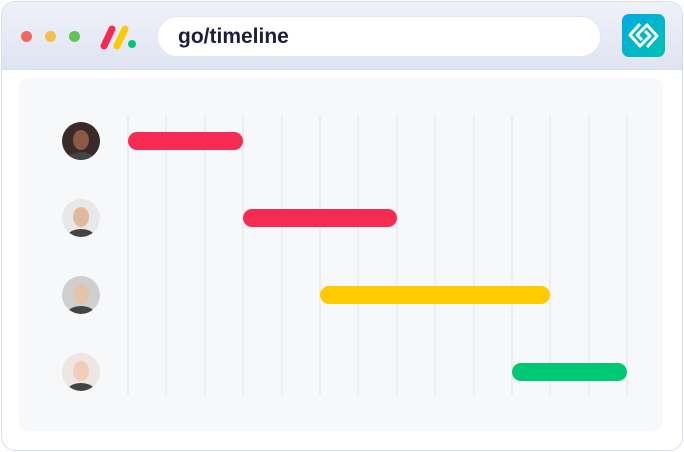  I want to click on maximize-button, so click(74, 36).